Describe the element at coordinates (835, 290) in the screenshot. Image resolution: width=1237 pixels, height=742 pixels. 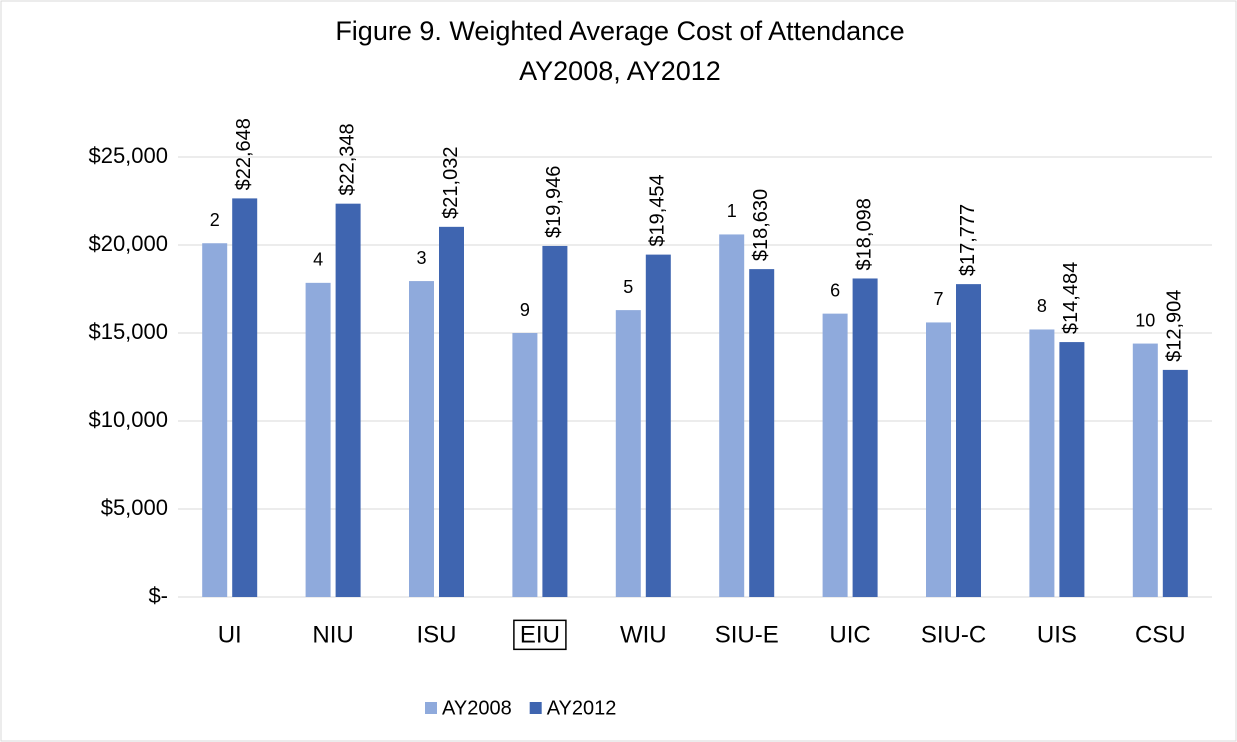
I see `rank-label: 6` at that location.